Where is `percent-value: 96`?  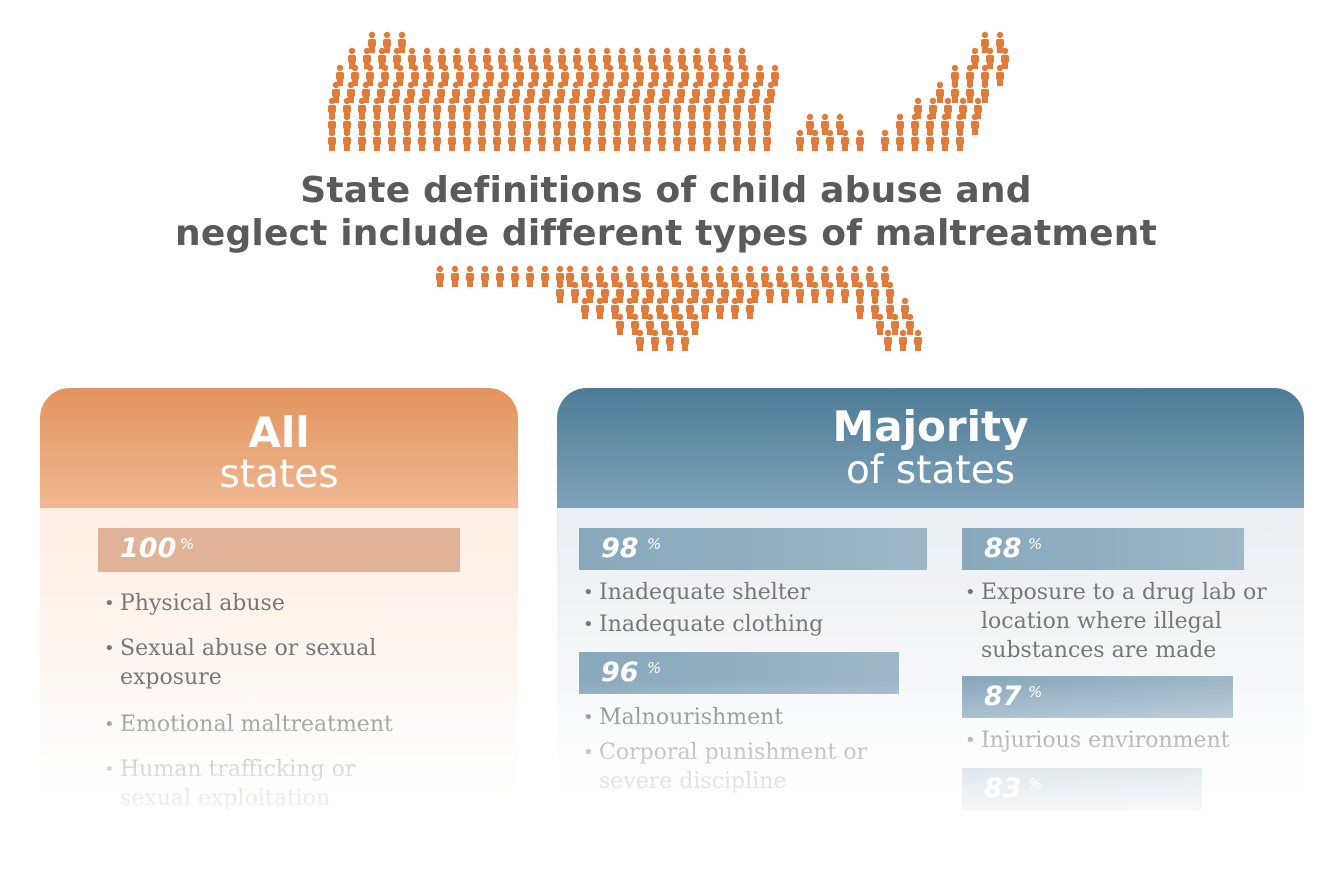
percent-value: 96 is located at coordinates (620, 672).